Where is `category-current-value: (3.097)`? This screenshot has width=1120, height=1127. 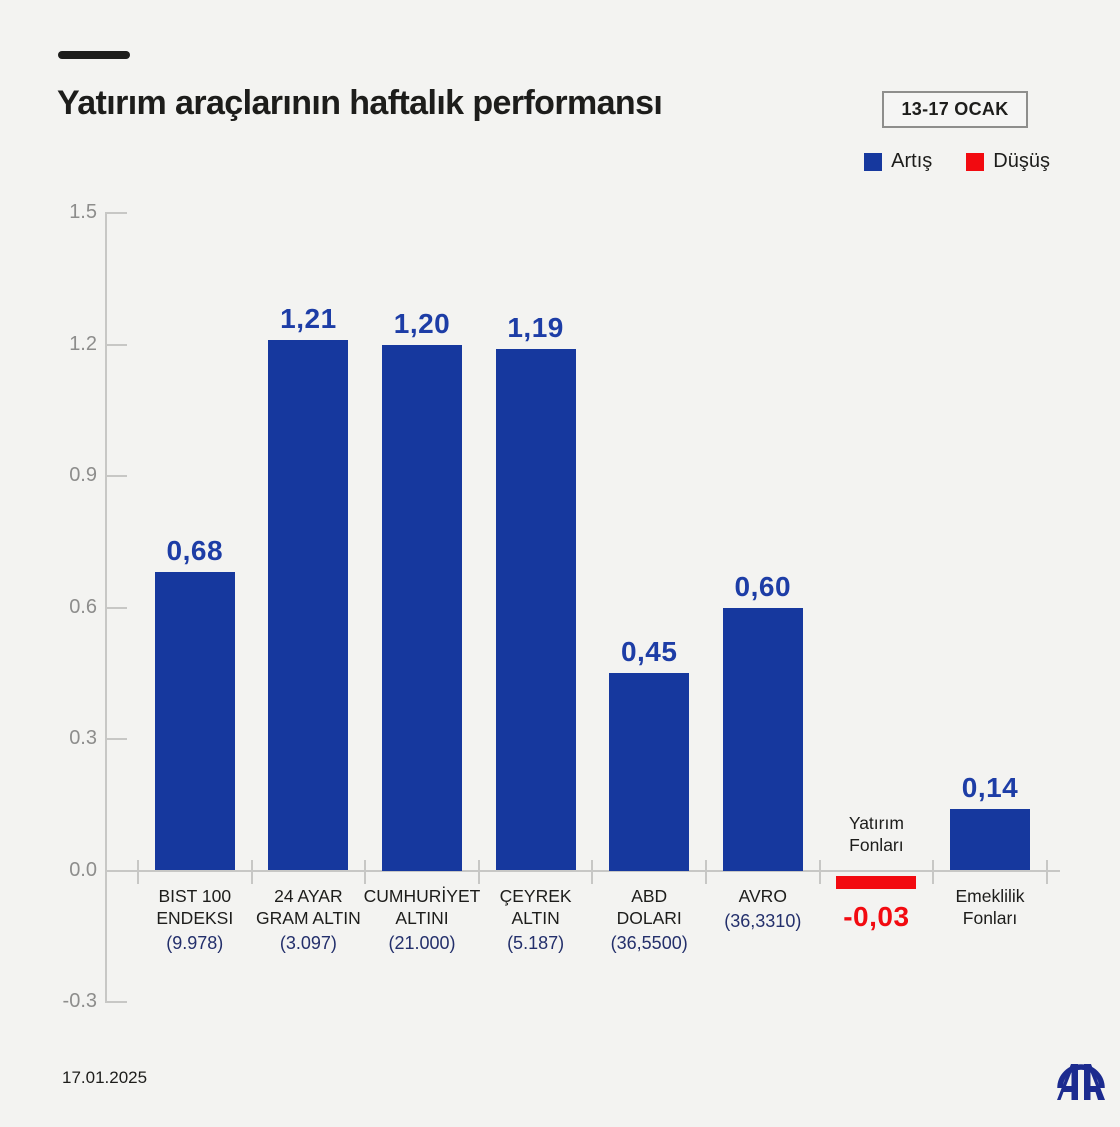 category-current-value: (3.097) is located at coordinates (308, 942).